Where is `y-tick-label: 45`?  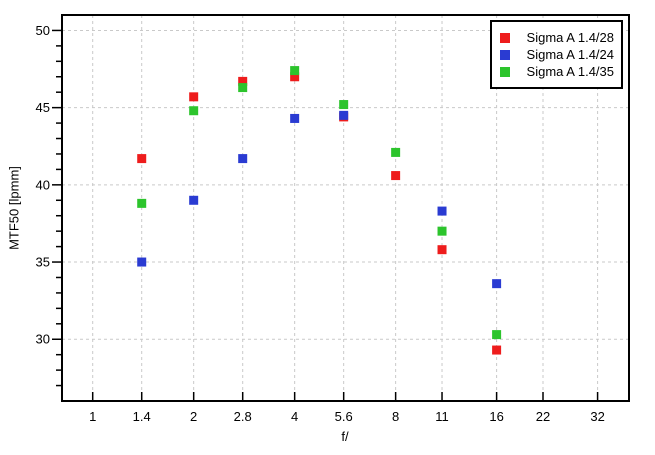 y-tick-label: 45 is located at coordinates (43, 107).